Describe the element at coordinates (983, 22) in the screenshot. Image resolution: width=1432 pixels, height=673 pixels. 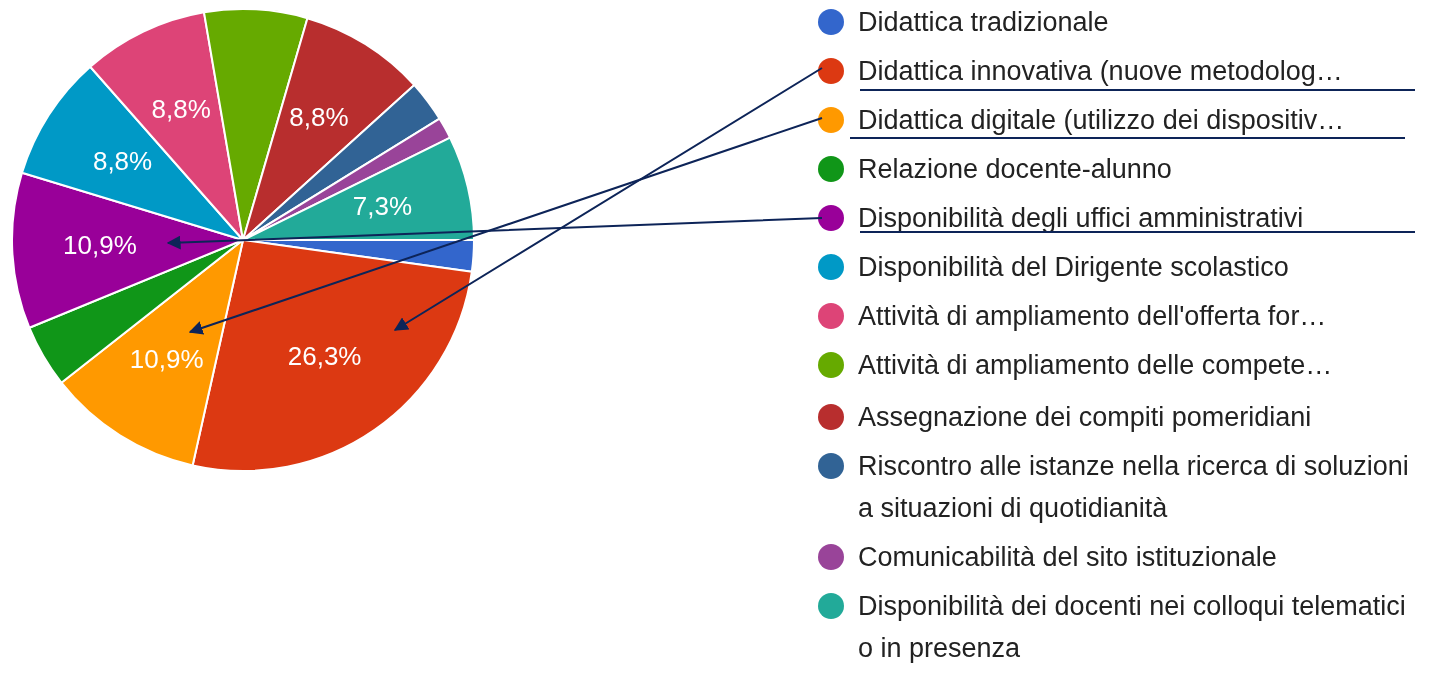
I see `legend-label: Didattica tradizionale` at that location.